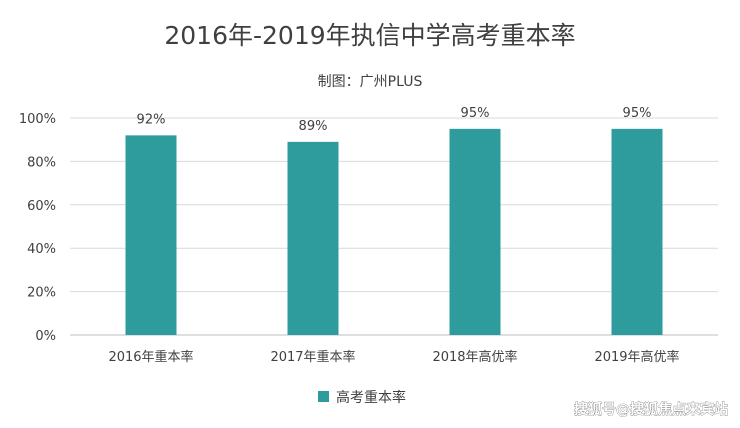 The width and height of the screenshot is (740, 428). Describe the element at coordinates (370, 82) in the screenshot. I see `chart-subtitle: 制图：广州PLUS` at that location.